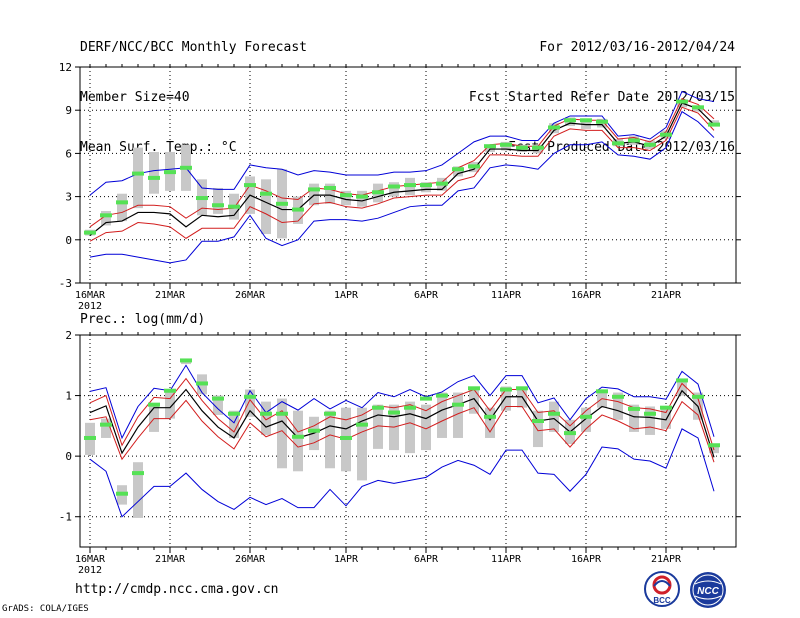 This screenshot has height=618, width=800. I want to click on x-tick-label: 21MAR, so click(170, 559).